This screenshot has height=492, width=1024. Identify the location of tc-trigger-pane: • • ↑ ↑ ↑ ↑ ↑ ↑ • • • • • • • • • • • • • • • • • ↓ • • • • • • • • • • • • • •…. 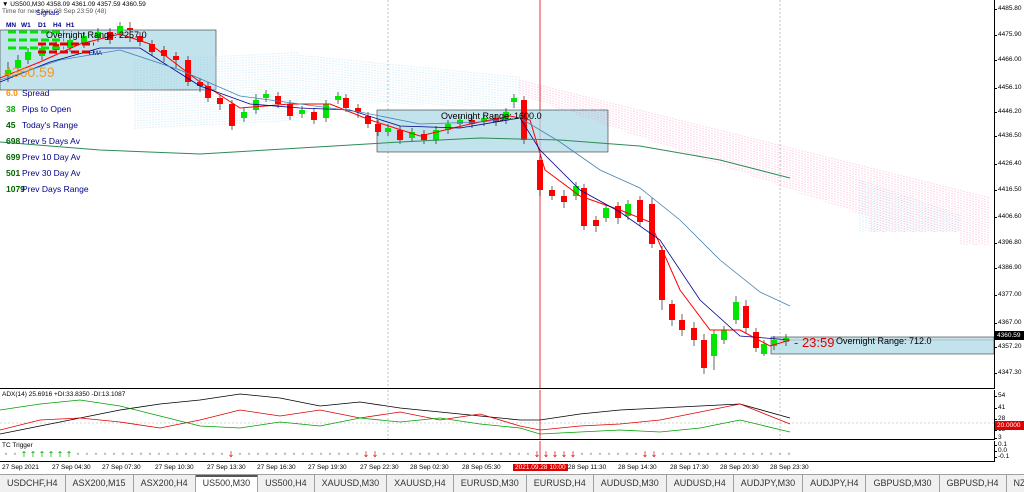
(497, 451).